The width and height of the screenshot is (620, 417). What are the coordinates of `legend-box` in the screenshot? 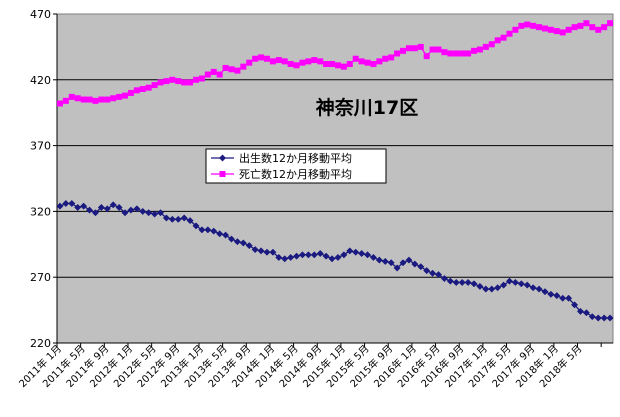 It's located at (296, 166).